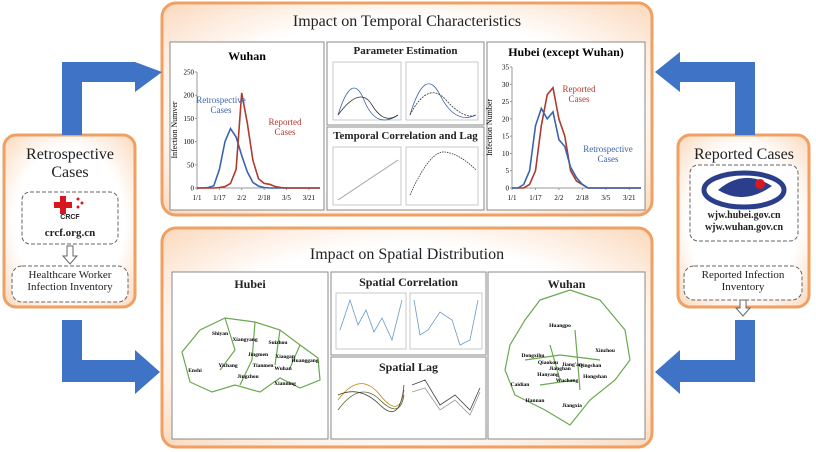  Describe the element at coordinates (508, 171) in the screenshot. I see `y-tick-label: 5` at that location.